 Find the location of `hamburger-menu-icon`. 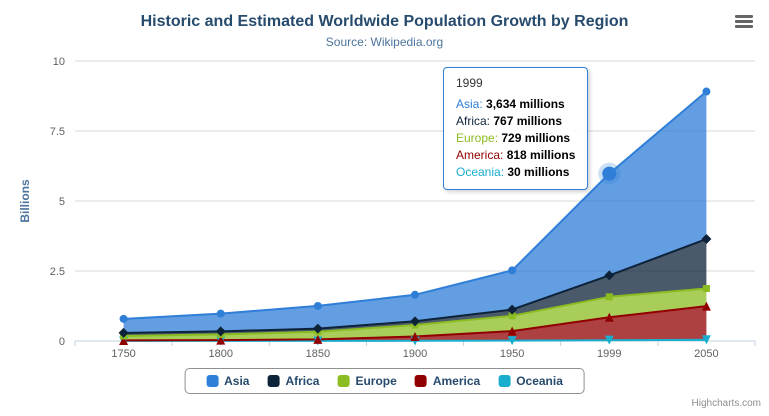

hamburger-menu-icon is located at coordinates (744, 21).